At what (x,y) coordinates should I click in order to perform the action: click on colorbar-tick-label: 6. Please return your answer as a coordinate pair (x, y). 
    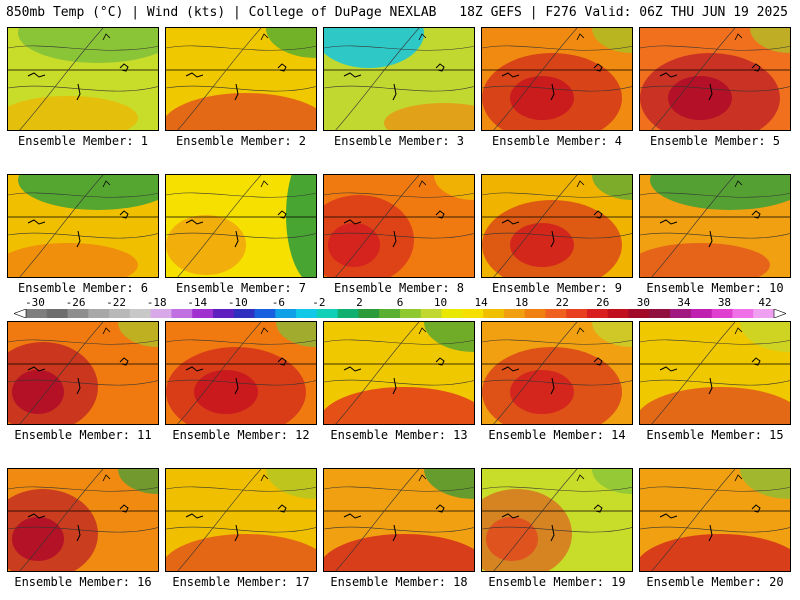
    Looking at the image, I should click on (400, 302).